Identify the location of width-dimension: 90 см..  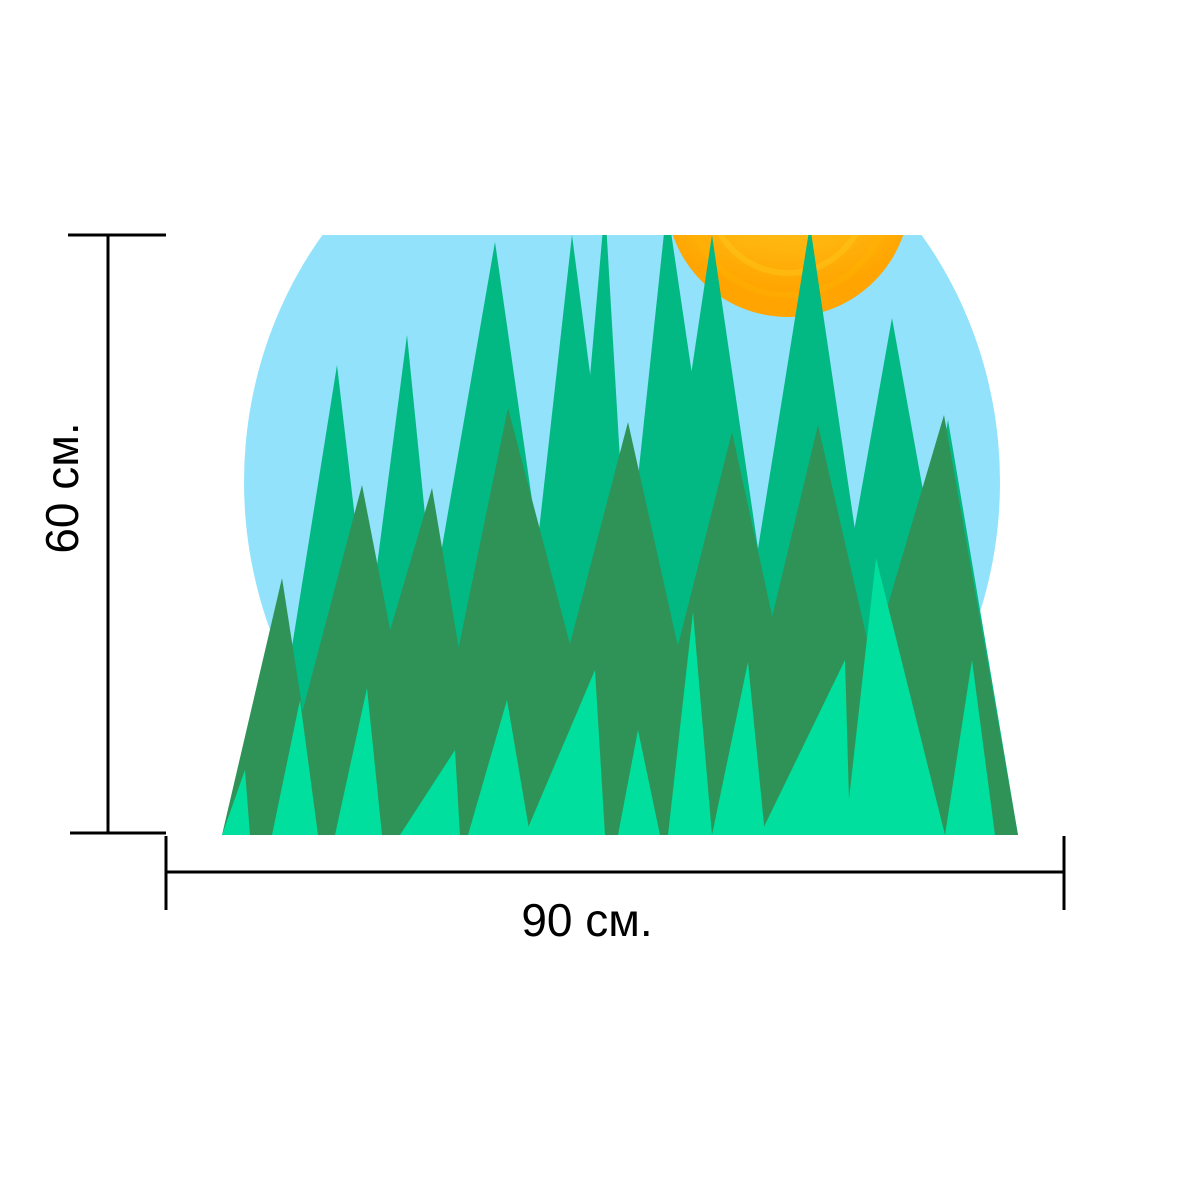
(615, 891).